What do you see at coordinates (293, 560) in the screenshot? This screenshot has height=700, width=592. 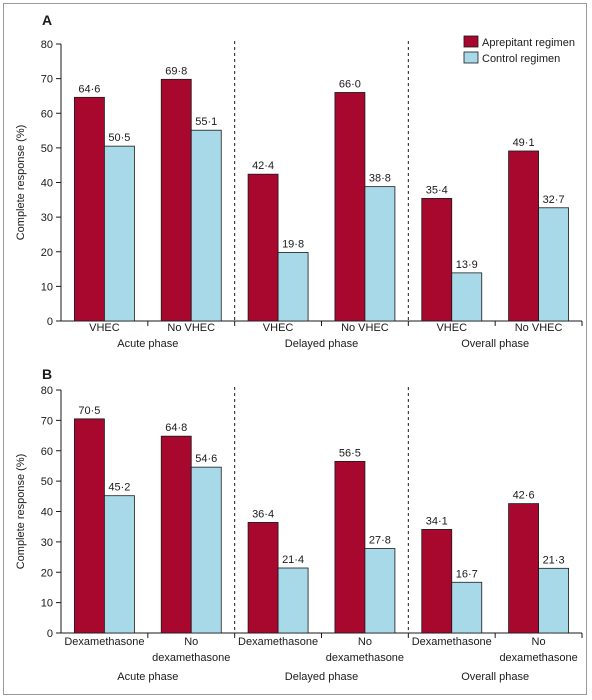 I see `bar-value-label: 21·4` at bounding box center [293, 560].